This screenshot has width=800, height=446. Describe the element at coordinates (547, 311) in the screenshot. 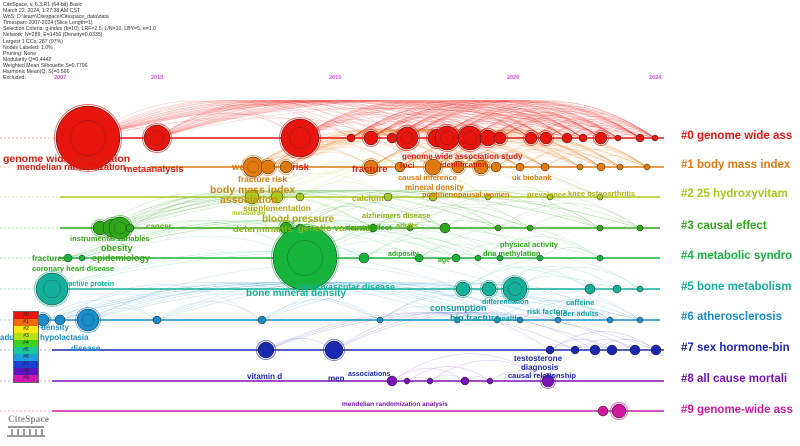

I see `keyword-label: risk factors` at that location.